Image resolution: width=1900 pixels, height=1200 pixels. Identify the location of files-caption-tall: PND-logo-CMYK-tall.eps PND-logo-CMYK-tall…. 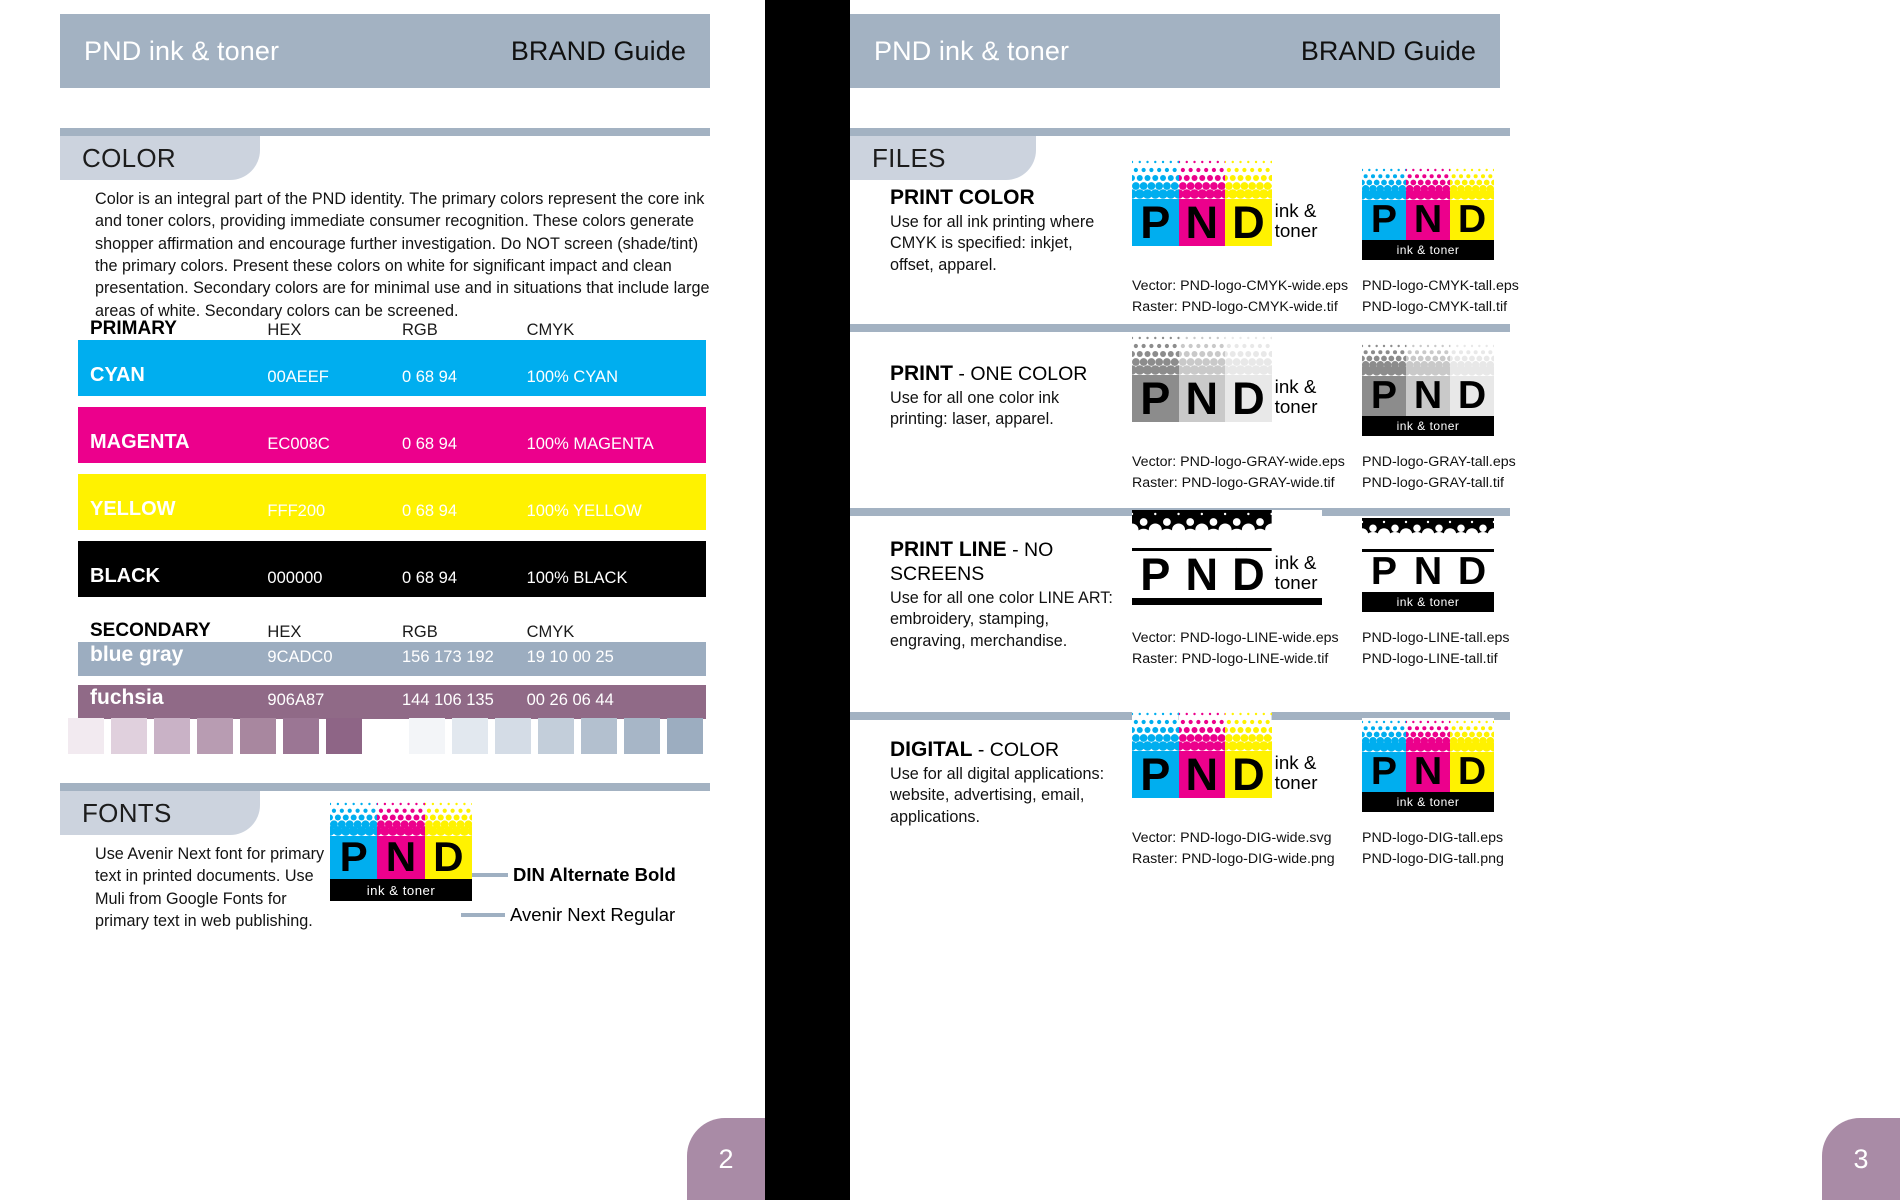
(1440, 296).